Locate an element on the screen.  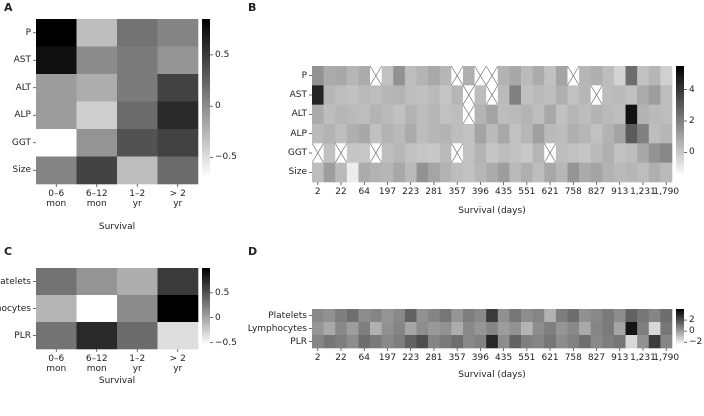
colorbar-tick-label: −0.5 is located at coordinates (226, 342).